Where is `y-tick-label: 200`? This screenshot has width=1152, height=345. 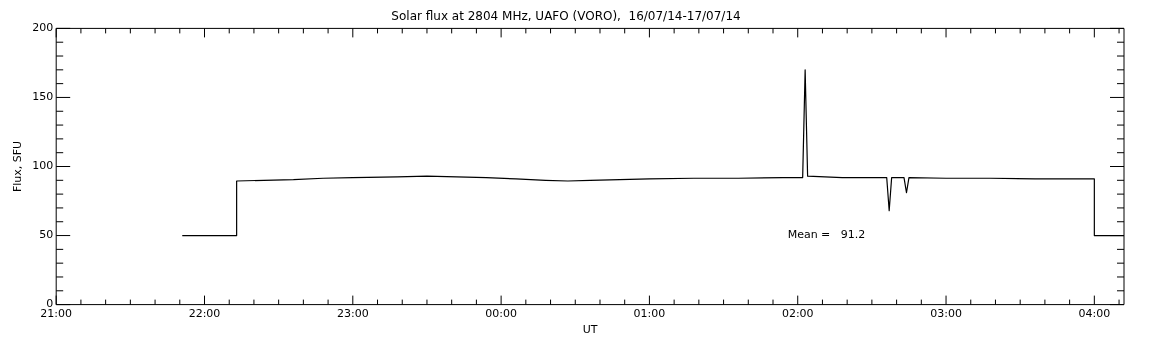 y-tick-label: 200 is located at coordinates (43, 28).